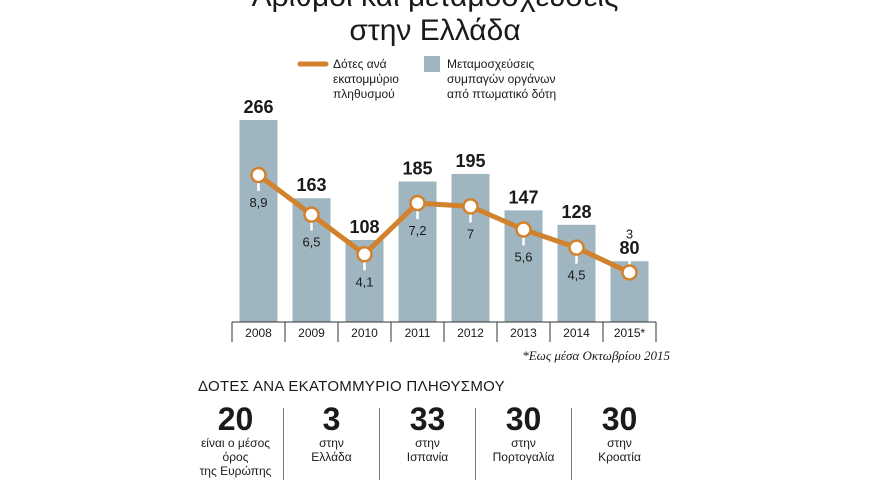 This screenshot has height=490, width=870. Describe the element at coordinates (258, 333) in the screenshot. I see `x-tick-label: 2008` at that location.